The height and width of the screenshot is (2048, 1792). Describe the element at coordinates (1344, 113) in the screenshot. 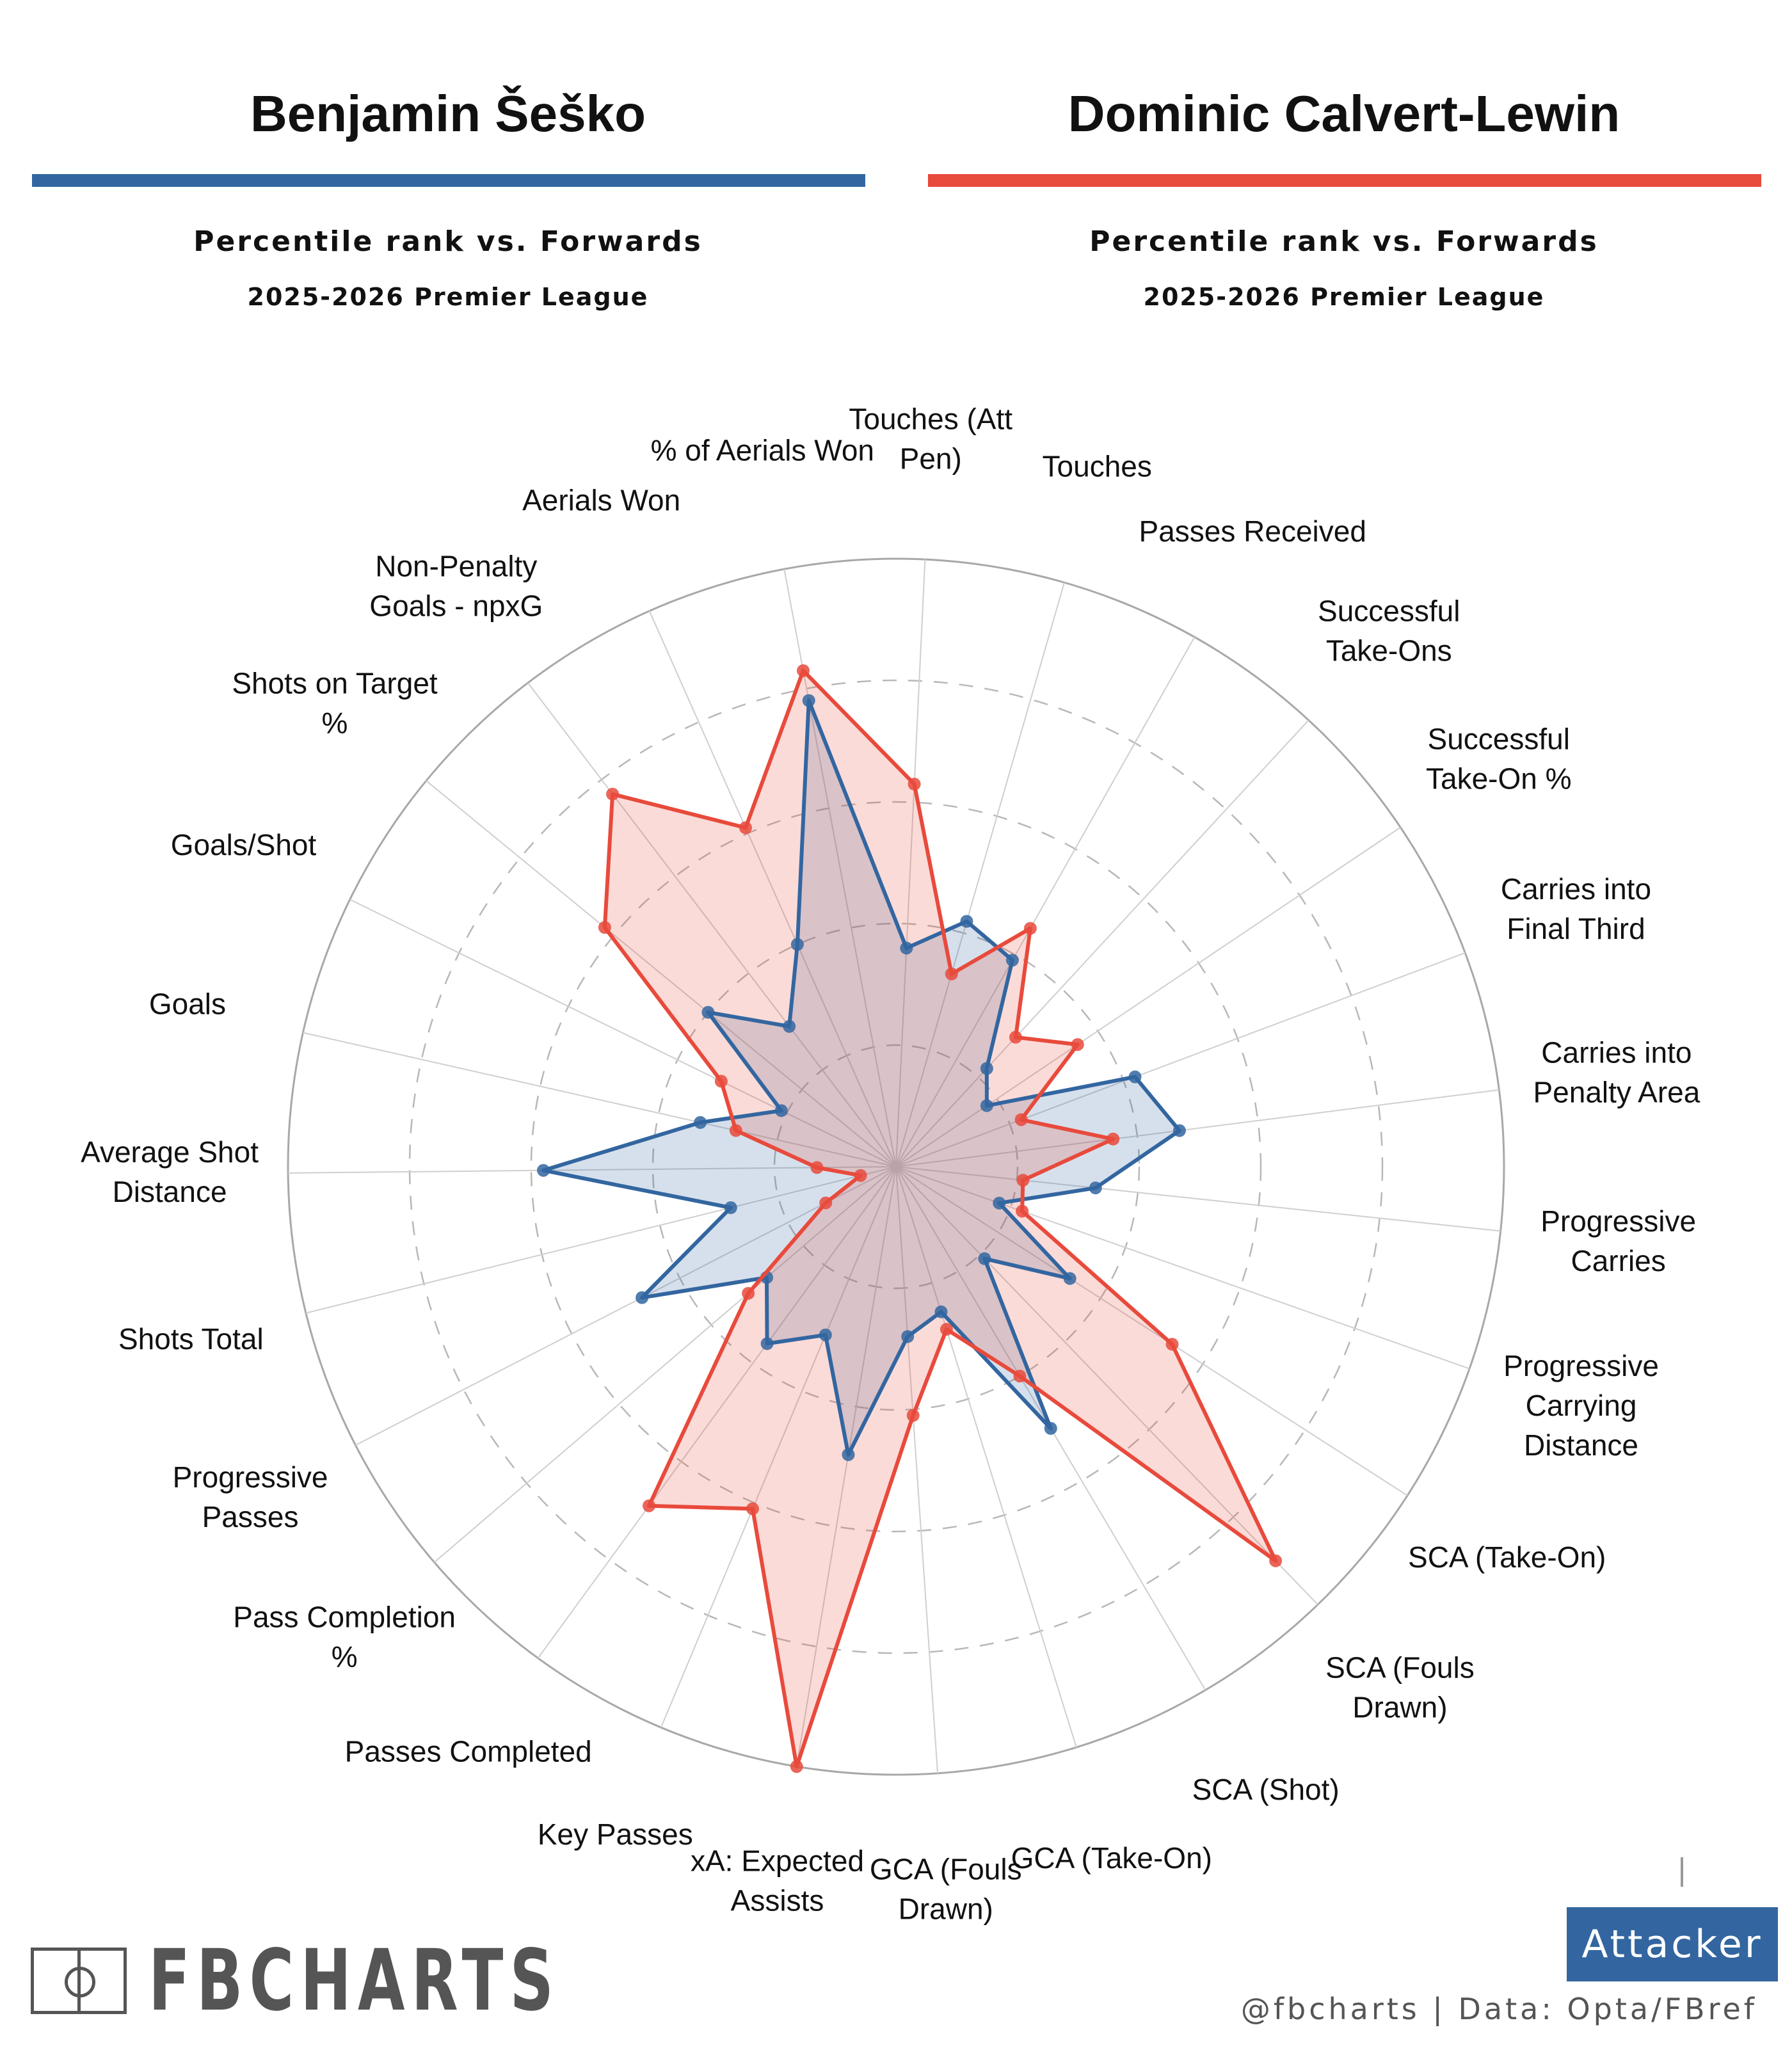

I see `player2-name: Dominic Calvert-Lewin` at that location.